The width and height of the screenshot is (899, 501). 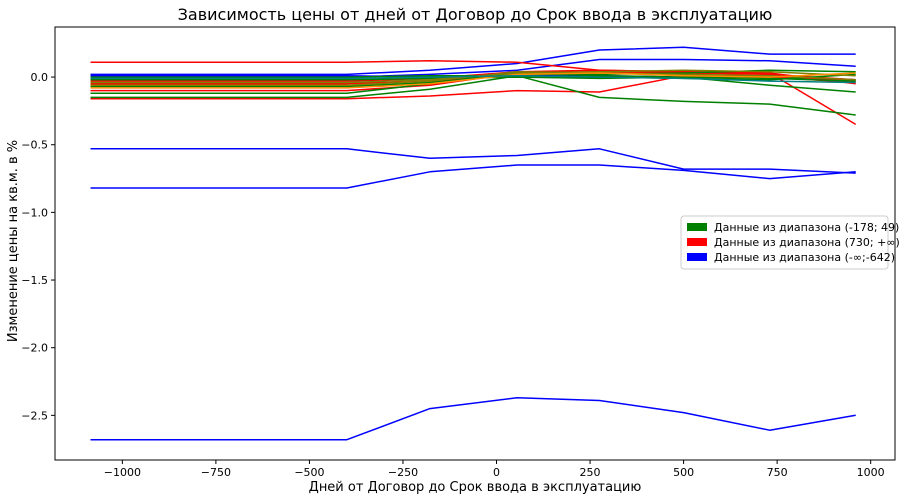 What do you see at coordinates (309, 472) in the screenshot?
I see `x-tick-label: −500` at bounding box center [309, 472].